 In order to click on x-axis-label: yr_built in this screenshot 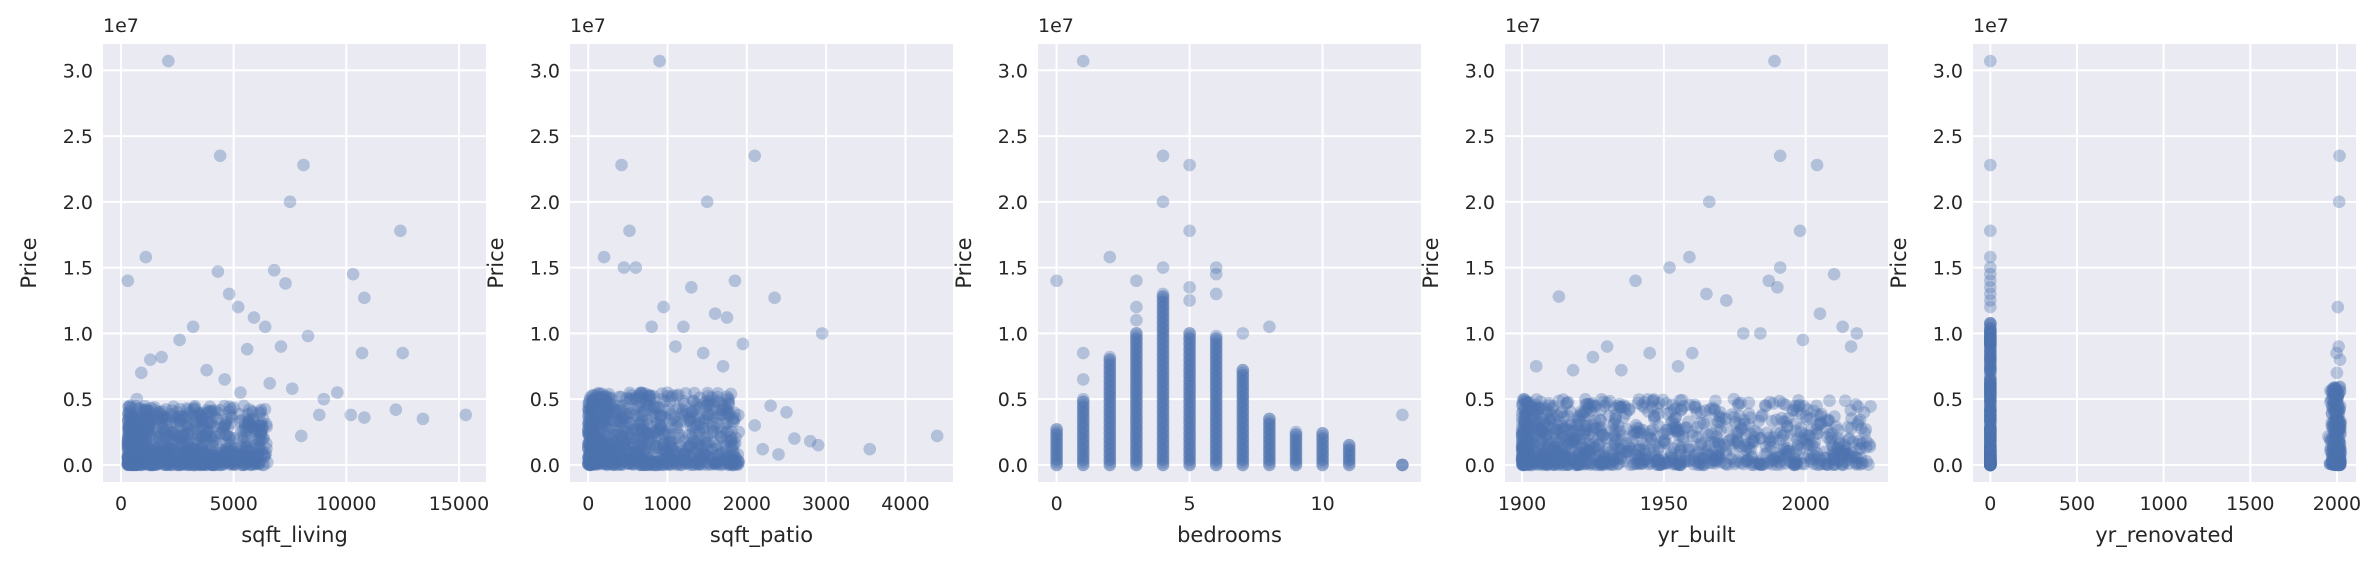, I will do `click(1696, 535)`.